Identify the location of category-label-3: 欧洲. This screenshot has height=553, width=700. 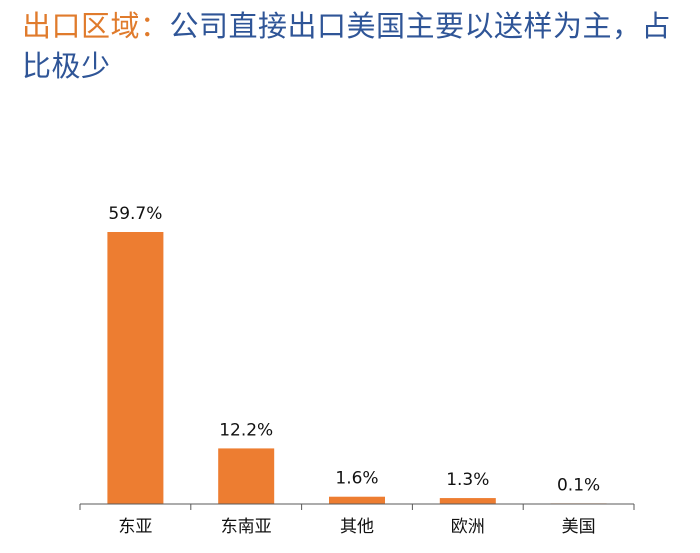
(468, 527).